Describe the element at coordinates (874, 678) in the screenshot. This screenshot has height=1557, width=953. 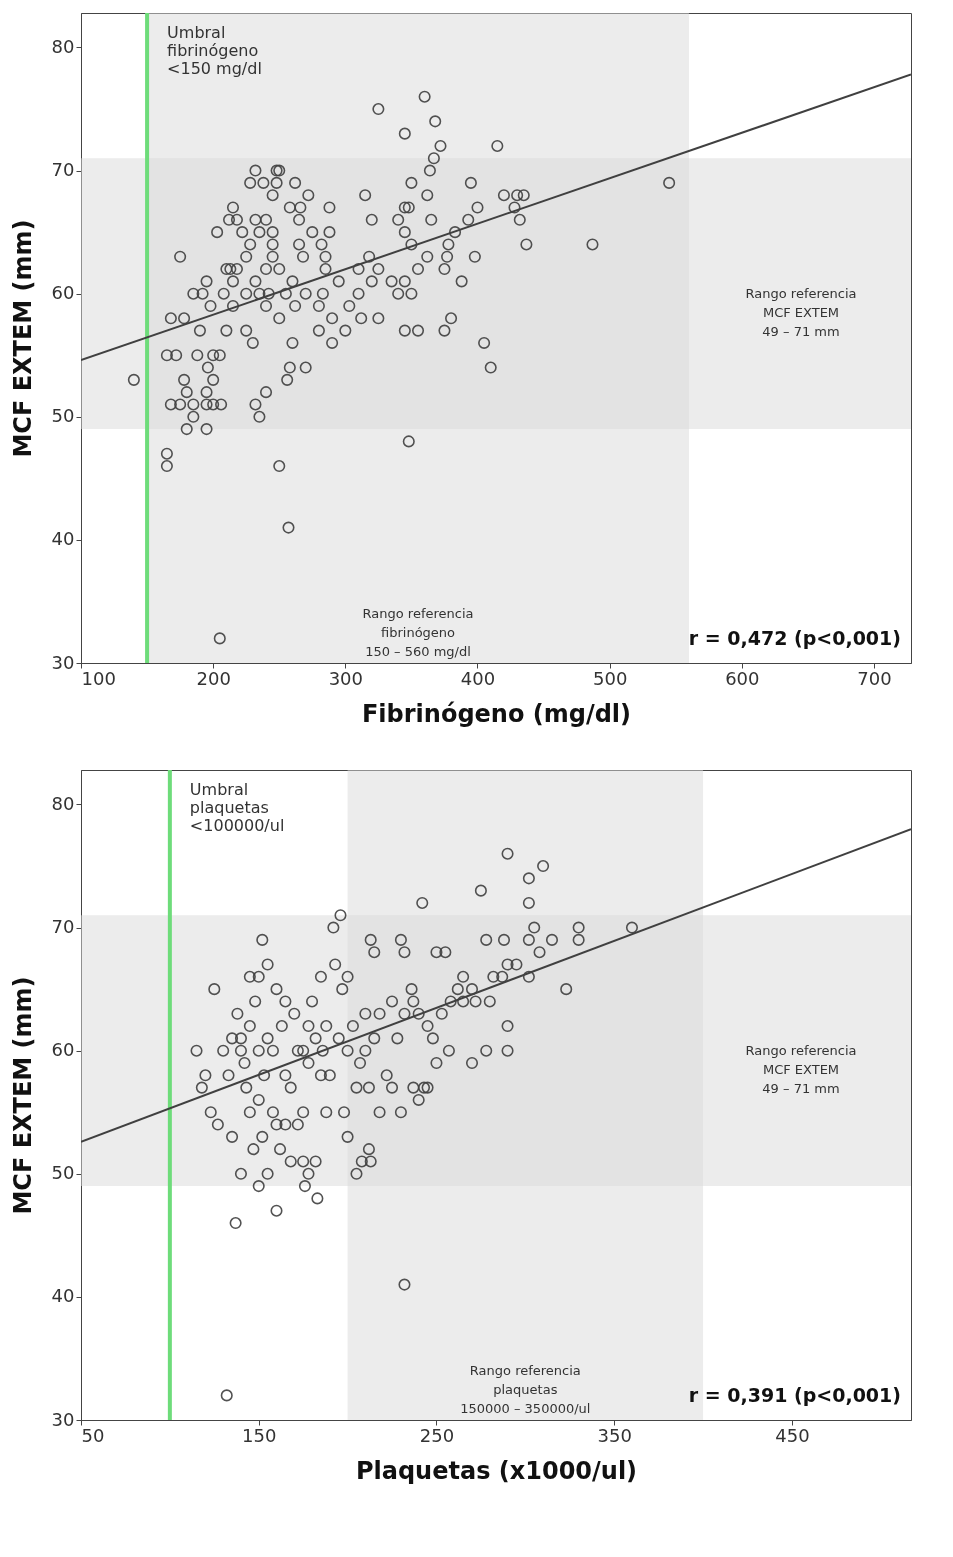
I see `x-tick-label: 700` at that location.